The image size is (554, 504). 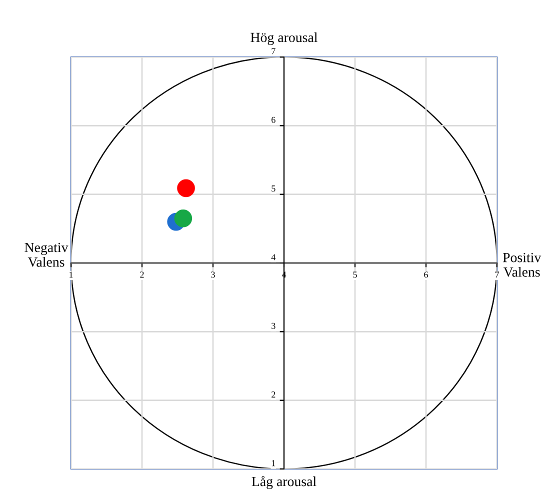 I want to click on chart-title: Hög arousal, so click(x=284, y=38).